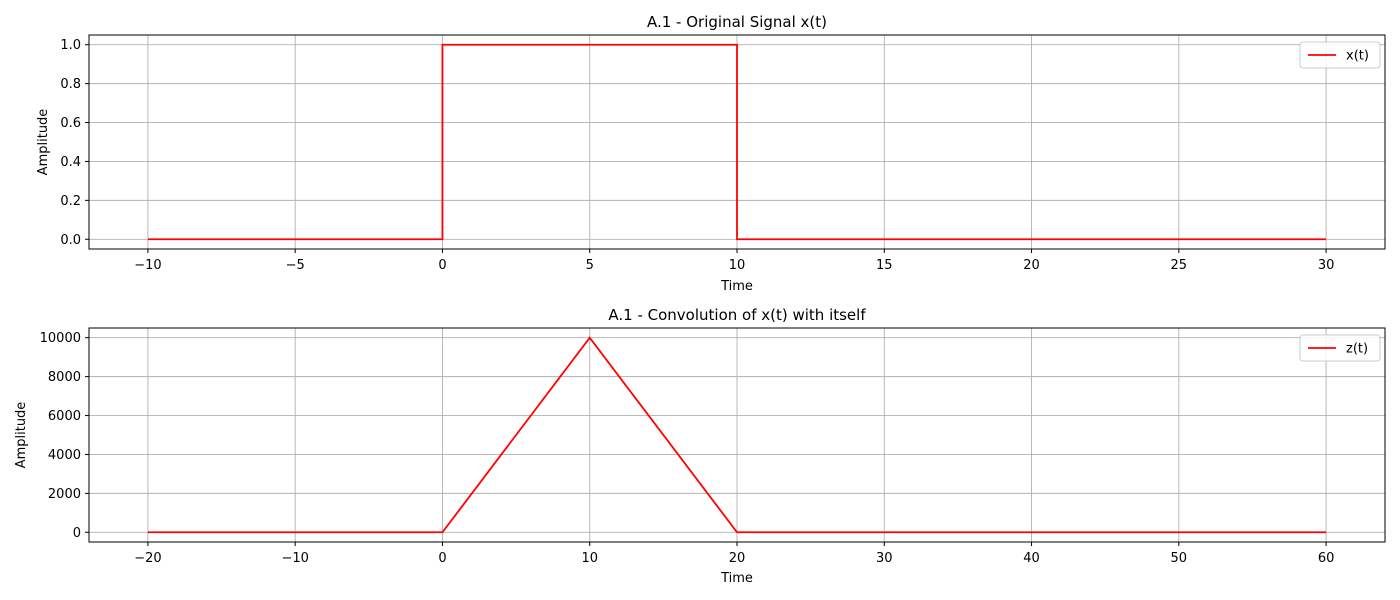 The image size is (1400, 600). What do you see at coordinates (1357, 349) in the screenshot?
I see `legend-label: z(t)` at bounding box center [1357, 349].